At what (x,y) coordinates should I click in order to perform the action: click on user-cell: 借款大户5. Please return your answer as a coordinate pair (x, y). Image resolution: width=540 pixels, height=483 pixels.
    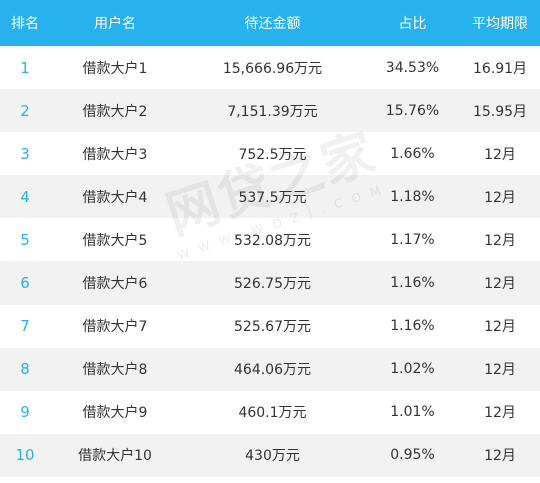
    Looking at the image, I should click on (115, 240).